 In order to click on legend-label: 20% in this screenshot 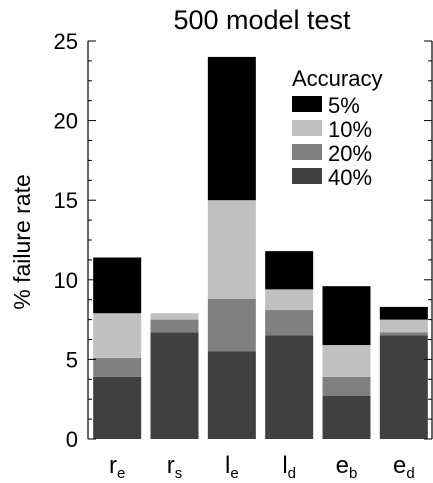, I will do `click(350, 153)`.